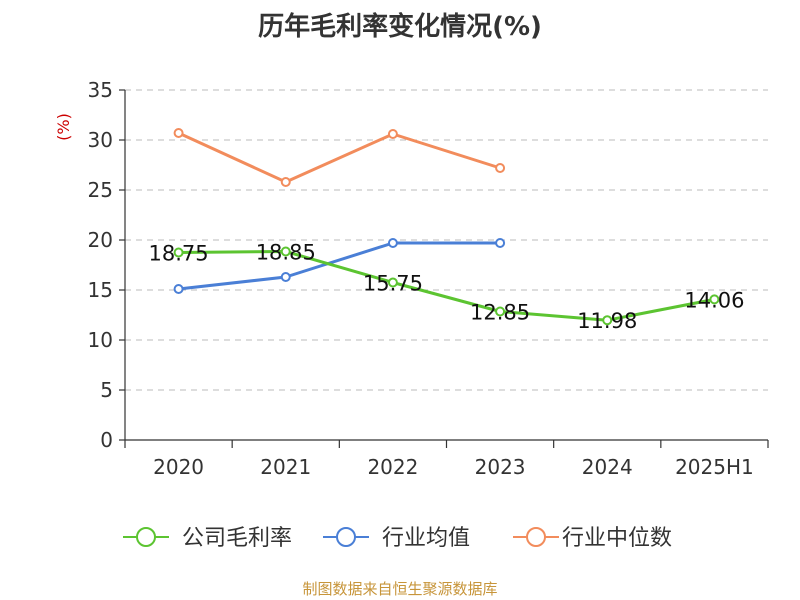 This screenshot has width=800, height=600. I want to click on x-tick-label: 2022, so click(392, 467).